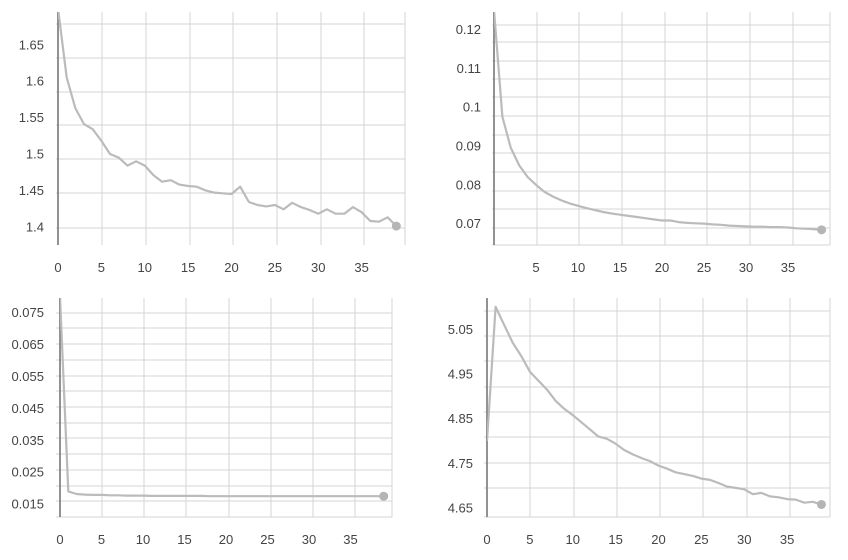  What do you see at coordinates (460, 373) in the screenshot?
I see `y-tick-label: 4.95` at bounding box center [460, 373].